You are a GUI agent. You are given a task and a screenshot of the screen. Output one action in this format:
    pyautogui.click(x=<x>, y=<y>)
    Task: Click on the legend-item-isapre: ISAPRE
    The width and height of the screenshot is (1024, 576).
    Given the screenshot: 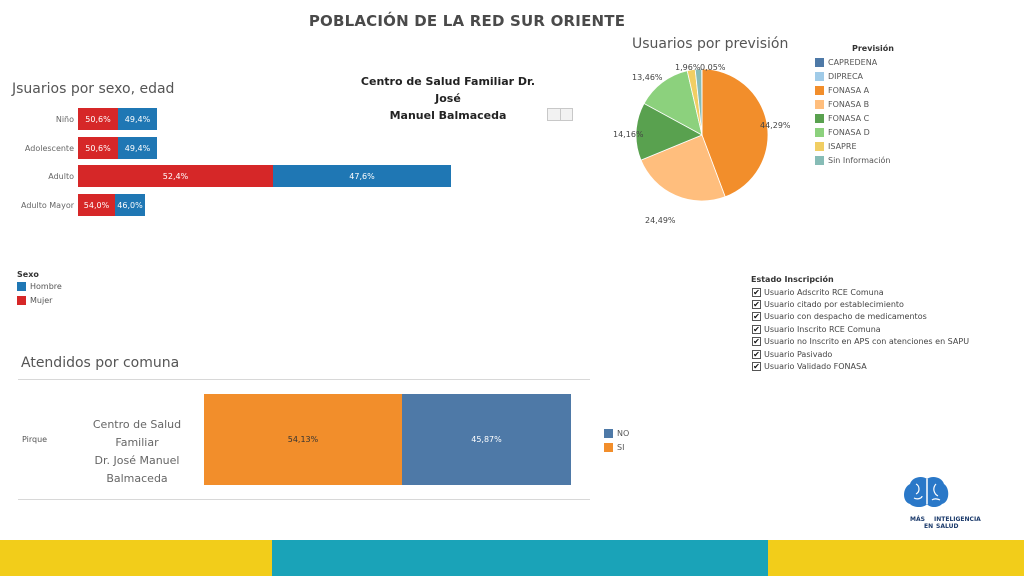 What is the action you would take?
    pyautogui.click(x=852, y=146)
    